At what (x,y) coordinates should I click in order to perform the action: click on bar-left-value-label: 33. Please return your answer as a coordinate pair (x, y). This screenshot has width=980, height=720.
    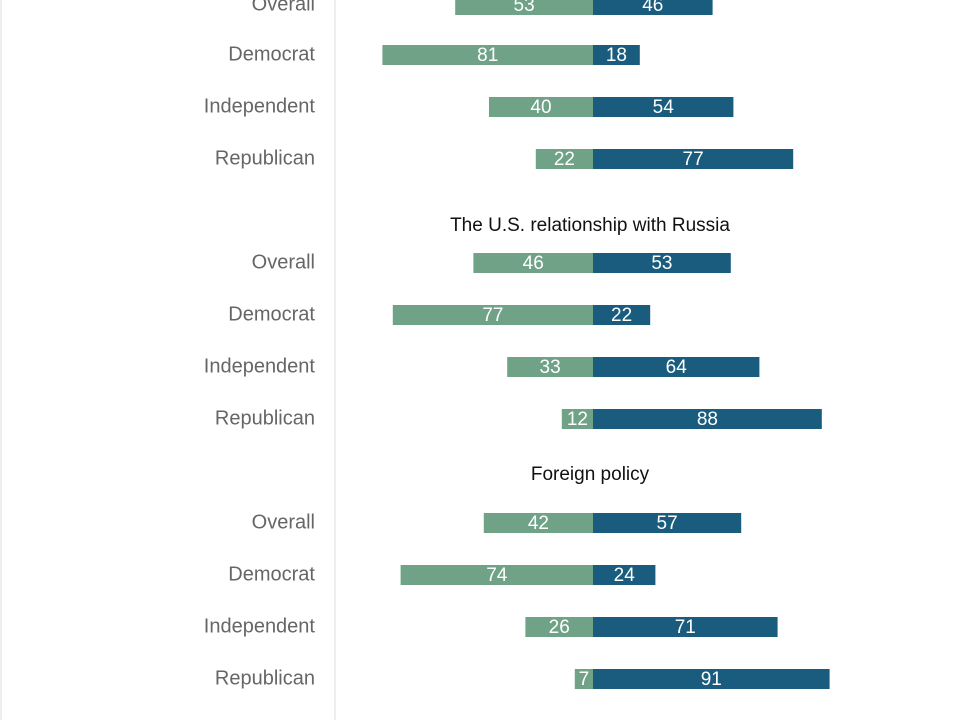
    Looking at the image, I should click on (550, 367).